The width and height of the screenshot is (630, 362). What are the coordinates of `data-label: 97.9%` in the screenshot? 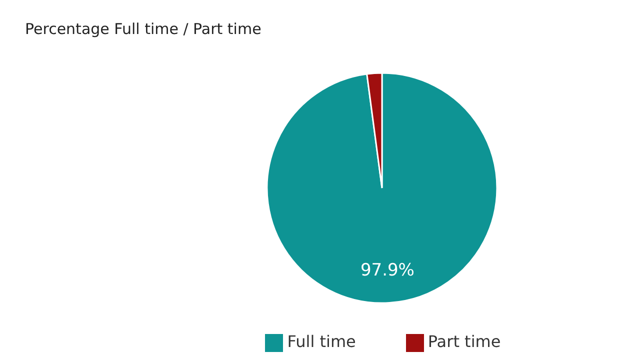 It's located at (387, 270).